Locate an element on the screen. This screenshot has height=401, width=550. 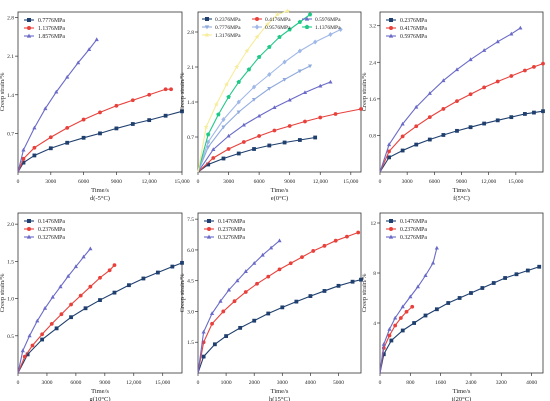
y-tick-label: 2.0 is located at coordinates (10, 225).